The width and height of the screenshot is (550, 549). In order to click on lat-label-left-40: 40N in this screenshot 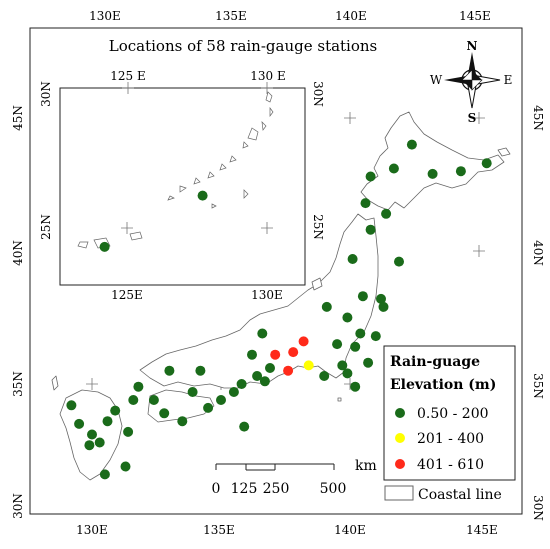, I will do `click(18, 253)`.